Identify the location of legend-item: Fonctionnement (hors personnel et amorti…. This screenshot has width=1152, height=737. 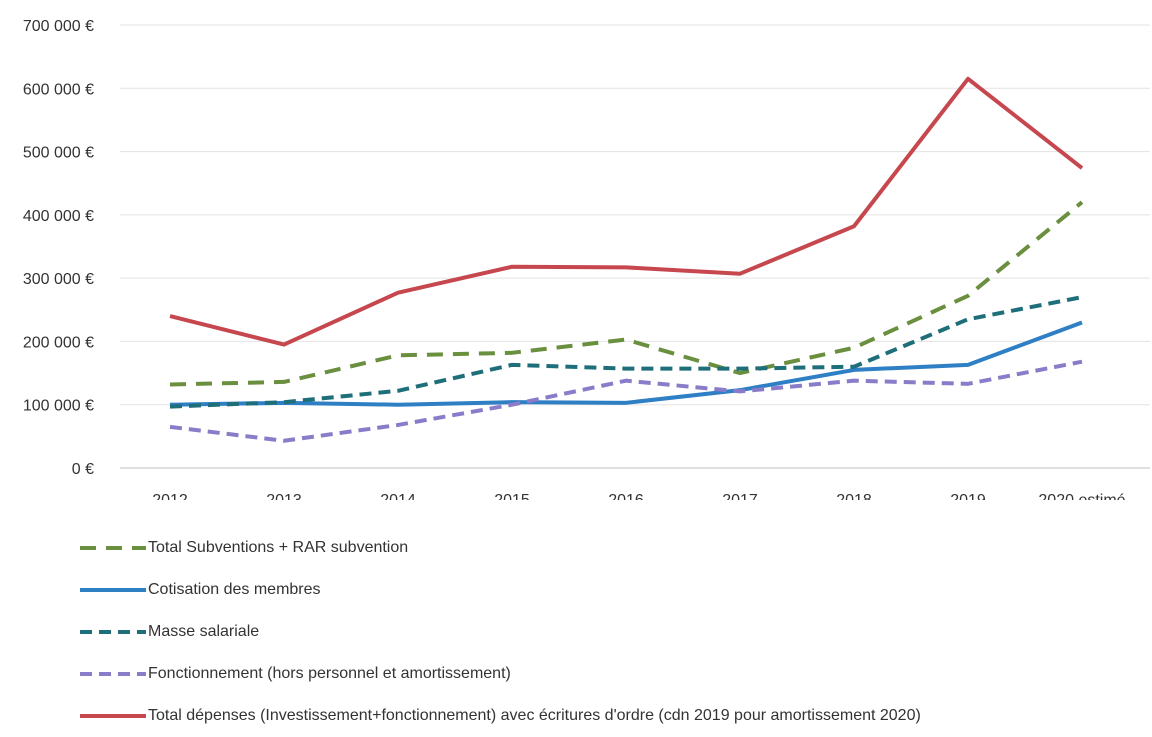
(615, 674).